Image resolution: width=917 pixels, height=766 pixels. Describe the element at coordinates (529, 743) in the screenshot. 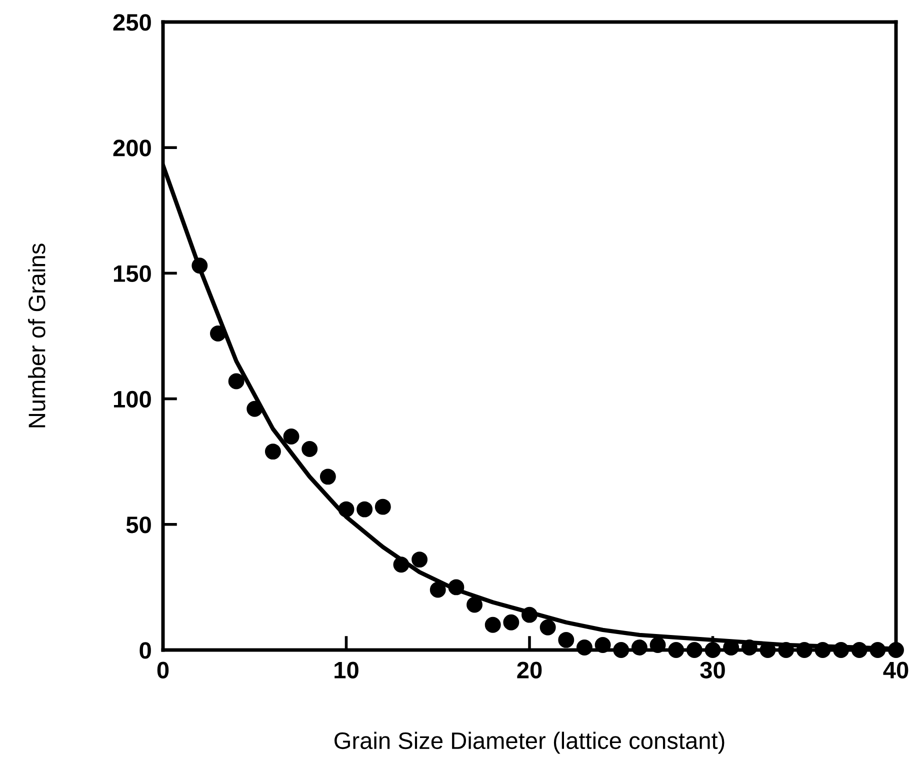

I see `x-axis-title: Grain Size Diameter (lattice constant)` at that location.